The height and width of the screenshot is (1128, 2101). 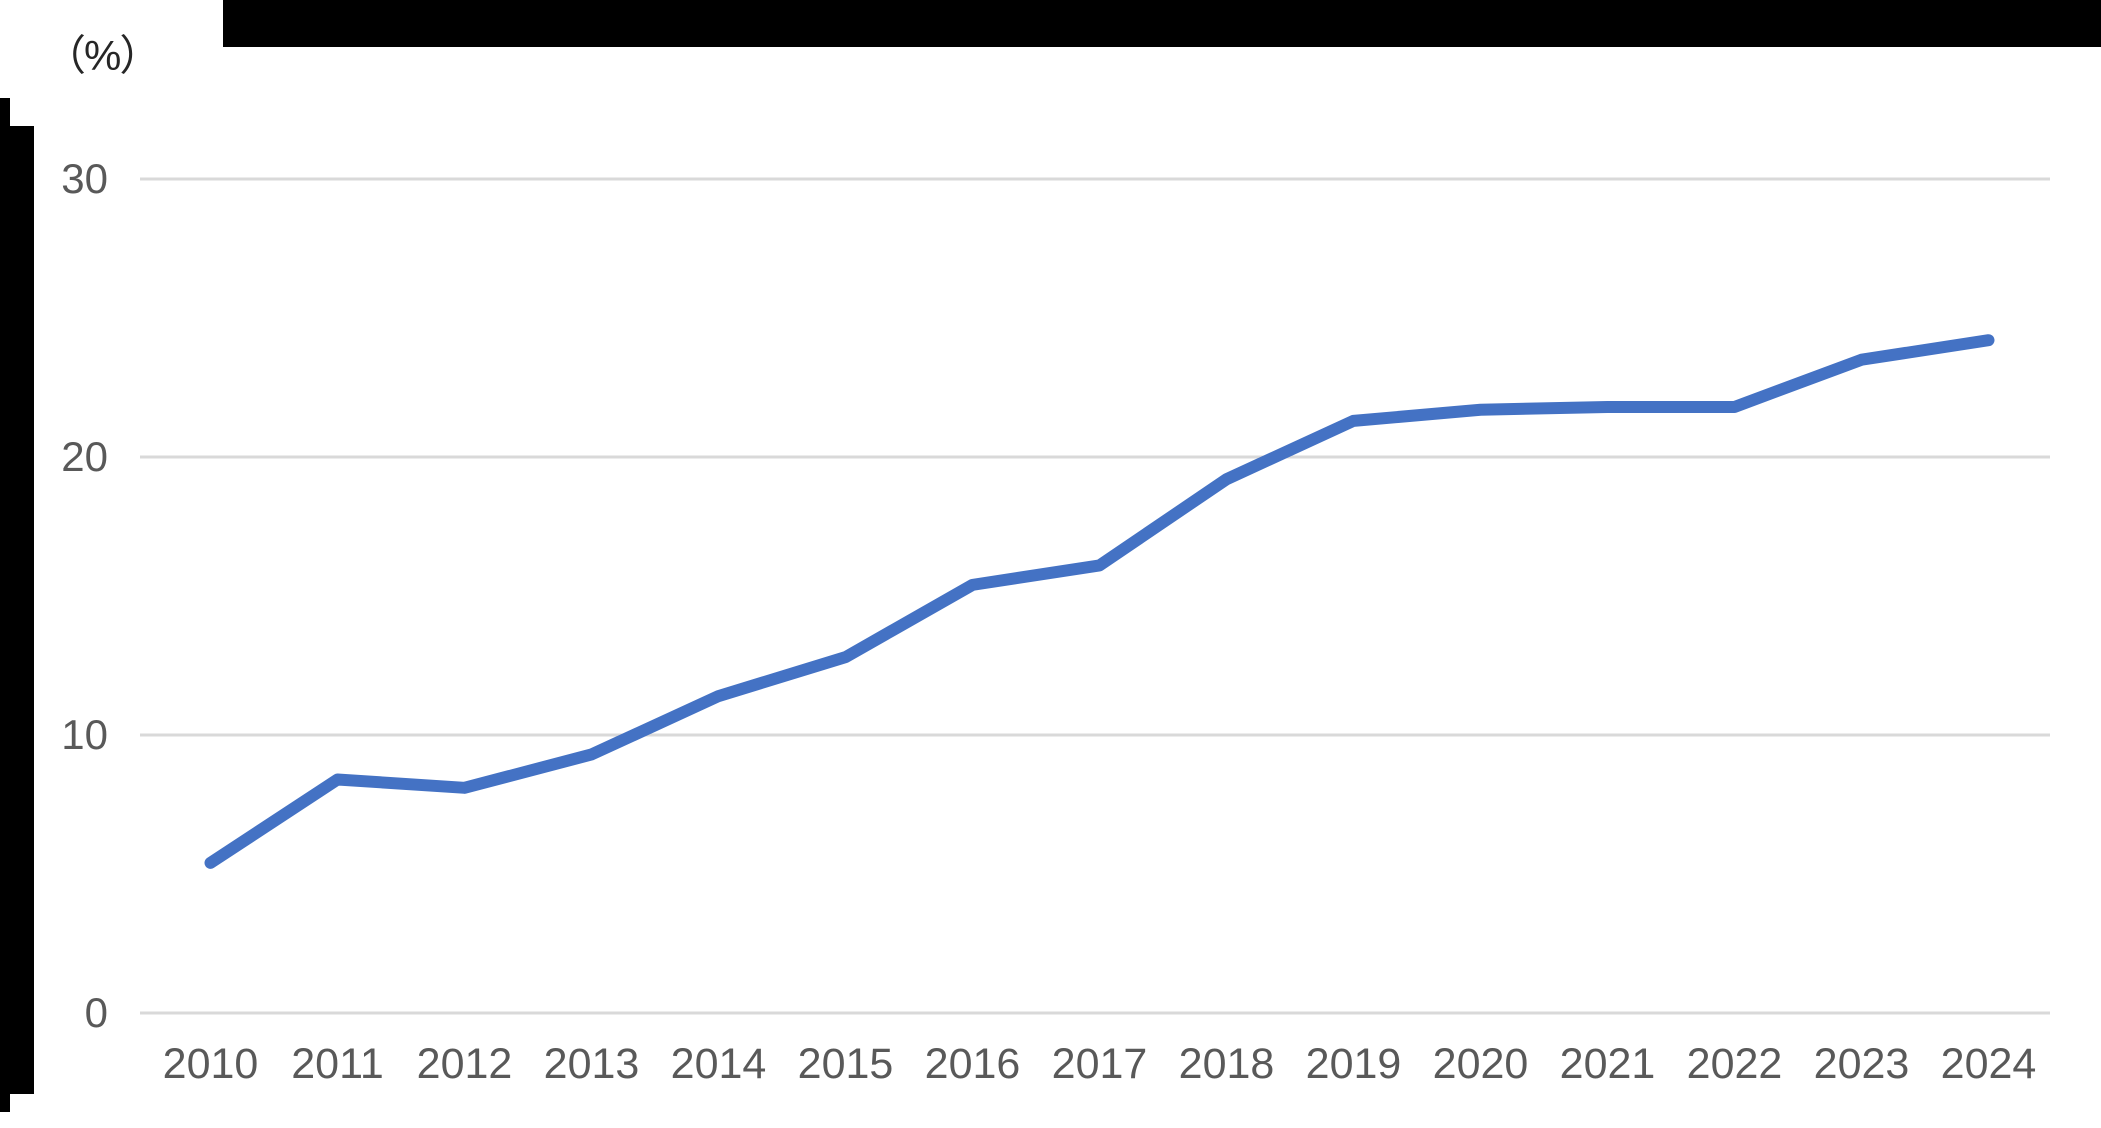 What do you see at coordinates (1162, 23) in the screenshot?
I see `redaction-bar-top` at bounding box center [1162, 23].